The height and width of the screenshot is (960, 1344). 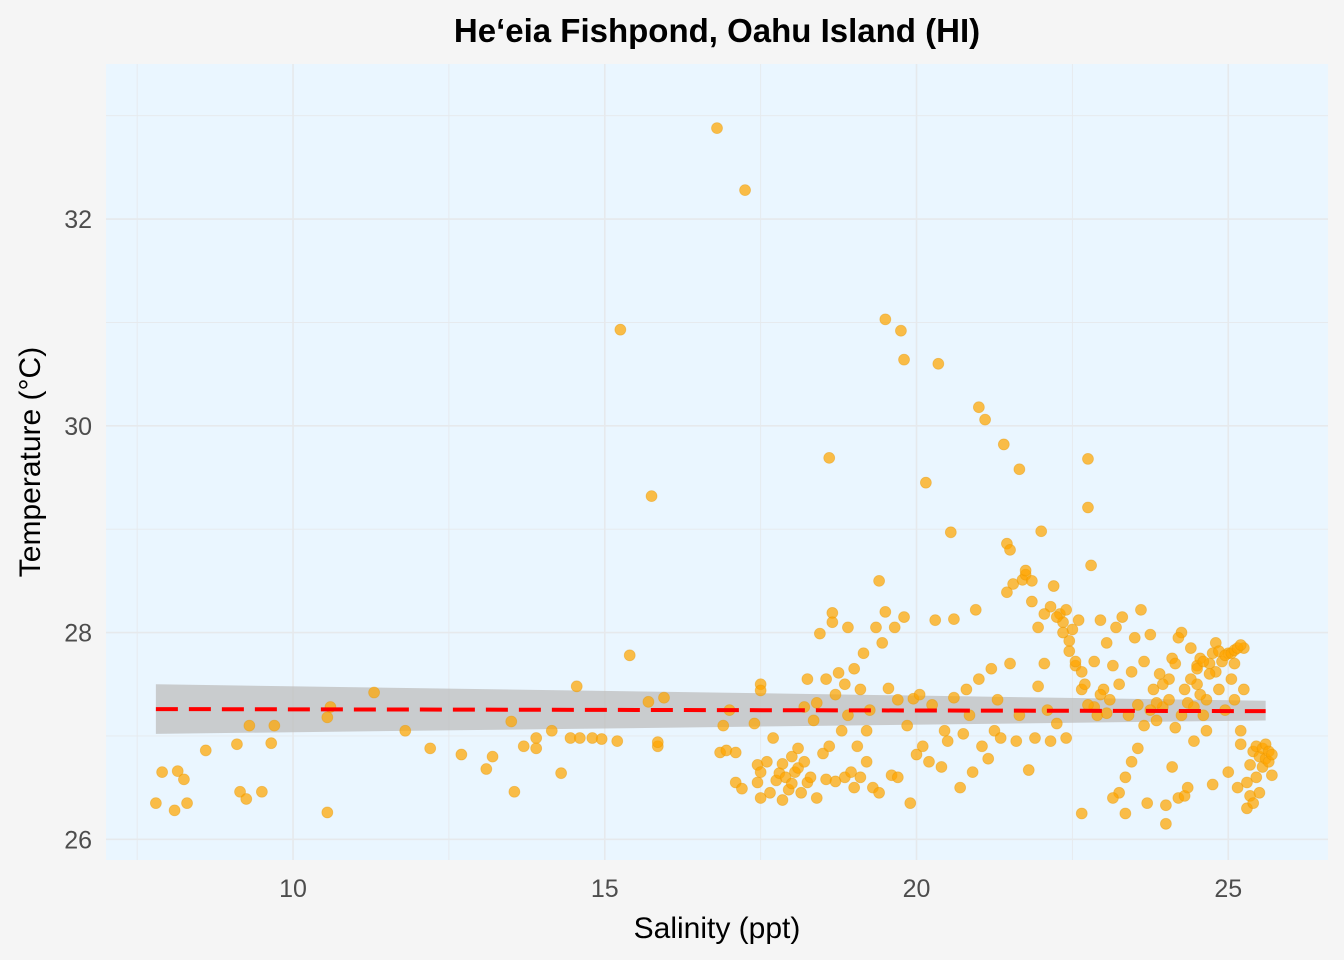 What do you see at coordinates (293, 889) in the screenshot?
I see `x-tick-label: 10` at bounding box center [293, 889].